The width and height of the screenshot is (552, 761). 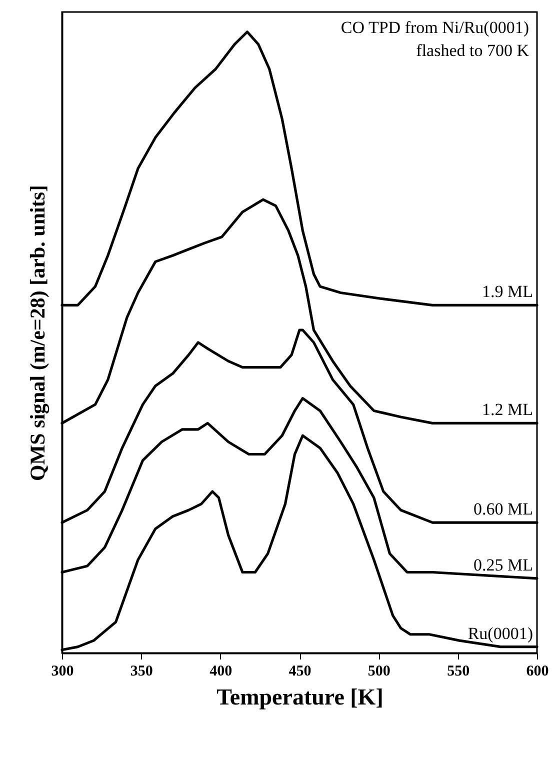 What do you see at coordinates (300, 697) in the screenshot?
I see `x-axis-title: Temperature [K]` at bounding box center [300, 697].